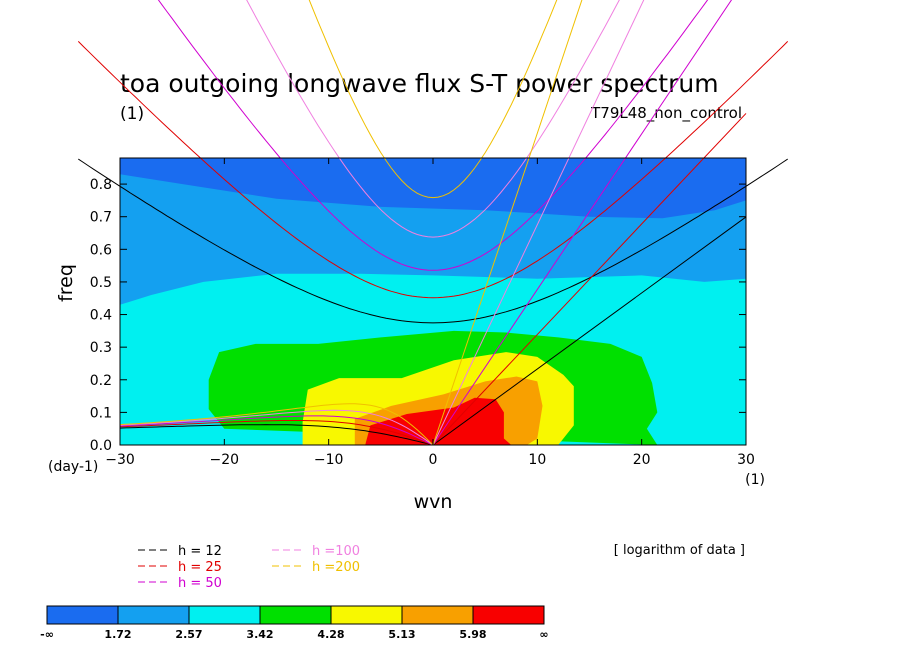 This screenshot has width=904, height=654. Describe the element at coordinates (188, 634) in the screenshot. I see `colorbar-label: 2.57` at that location.